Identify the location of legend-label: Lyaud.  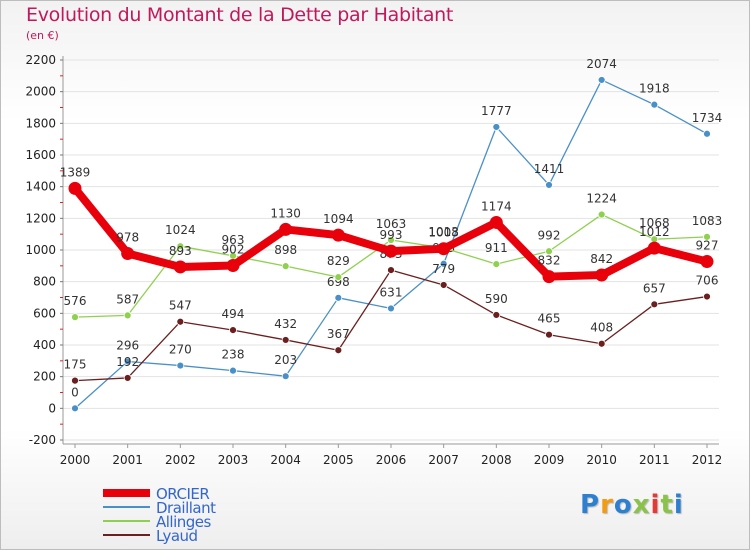
(177, 536).